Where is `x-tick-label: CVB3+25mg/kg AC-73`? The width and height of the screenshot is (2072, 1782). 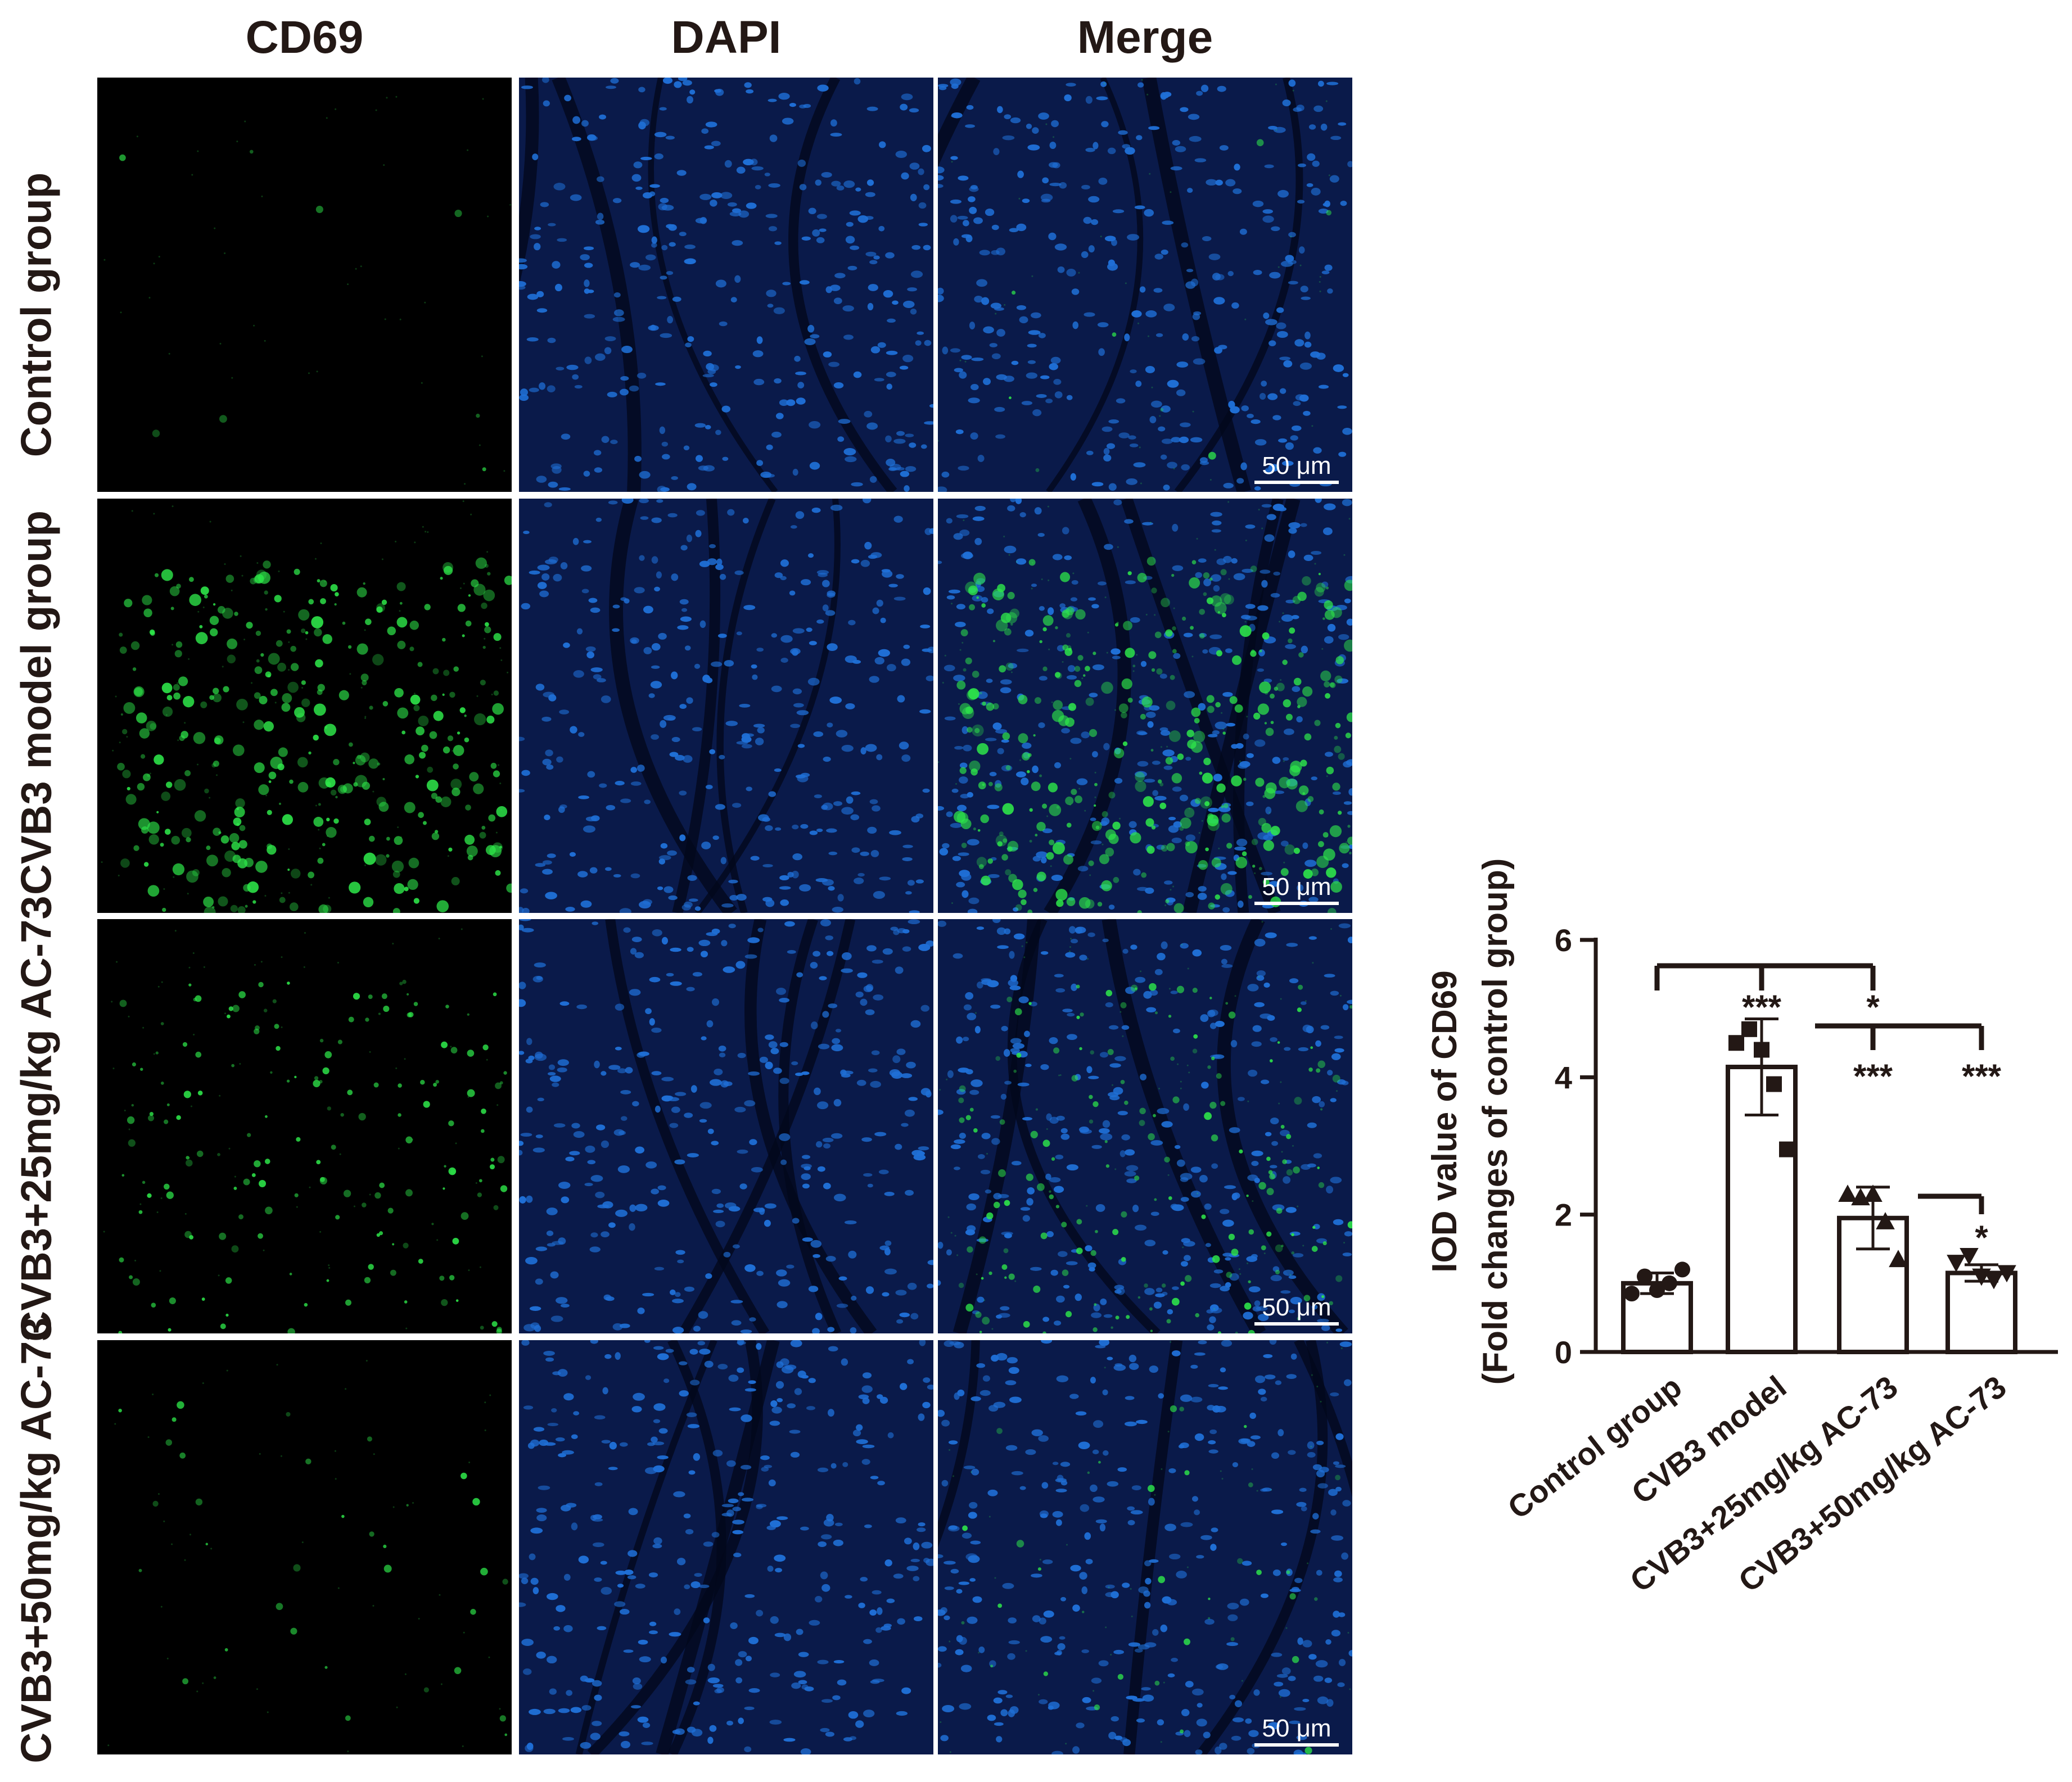 x-tick-label: CVB3+25mg/kg AC-73 is located at coordinates (1763, 1484).